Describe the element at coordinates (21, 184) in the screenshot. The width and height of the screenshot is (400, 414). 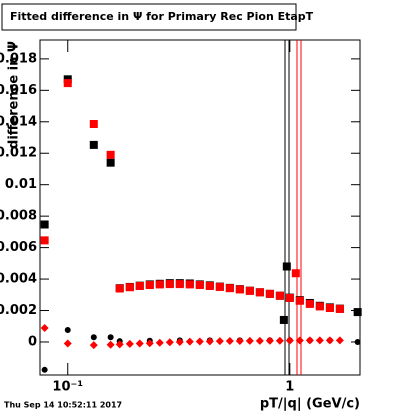
I see `y-tick-label: 0.01` at that location.